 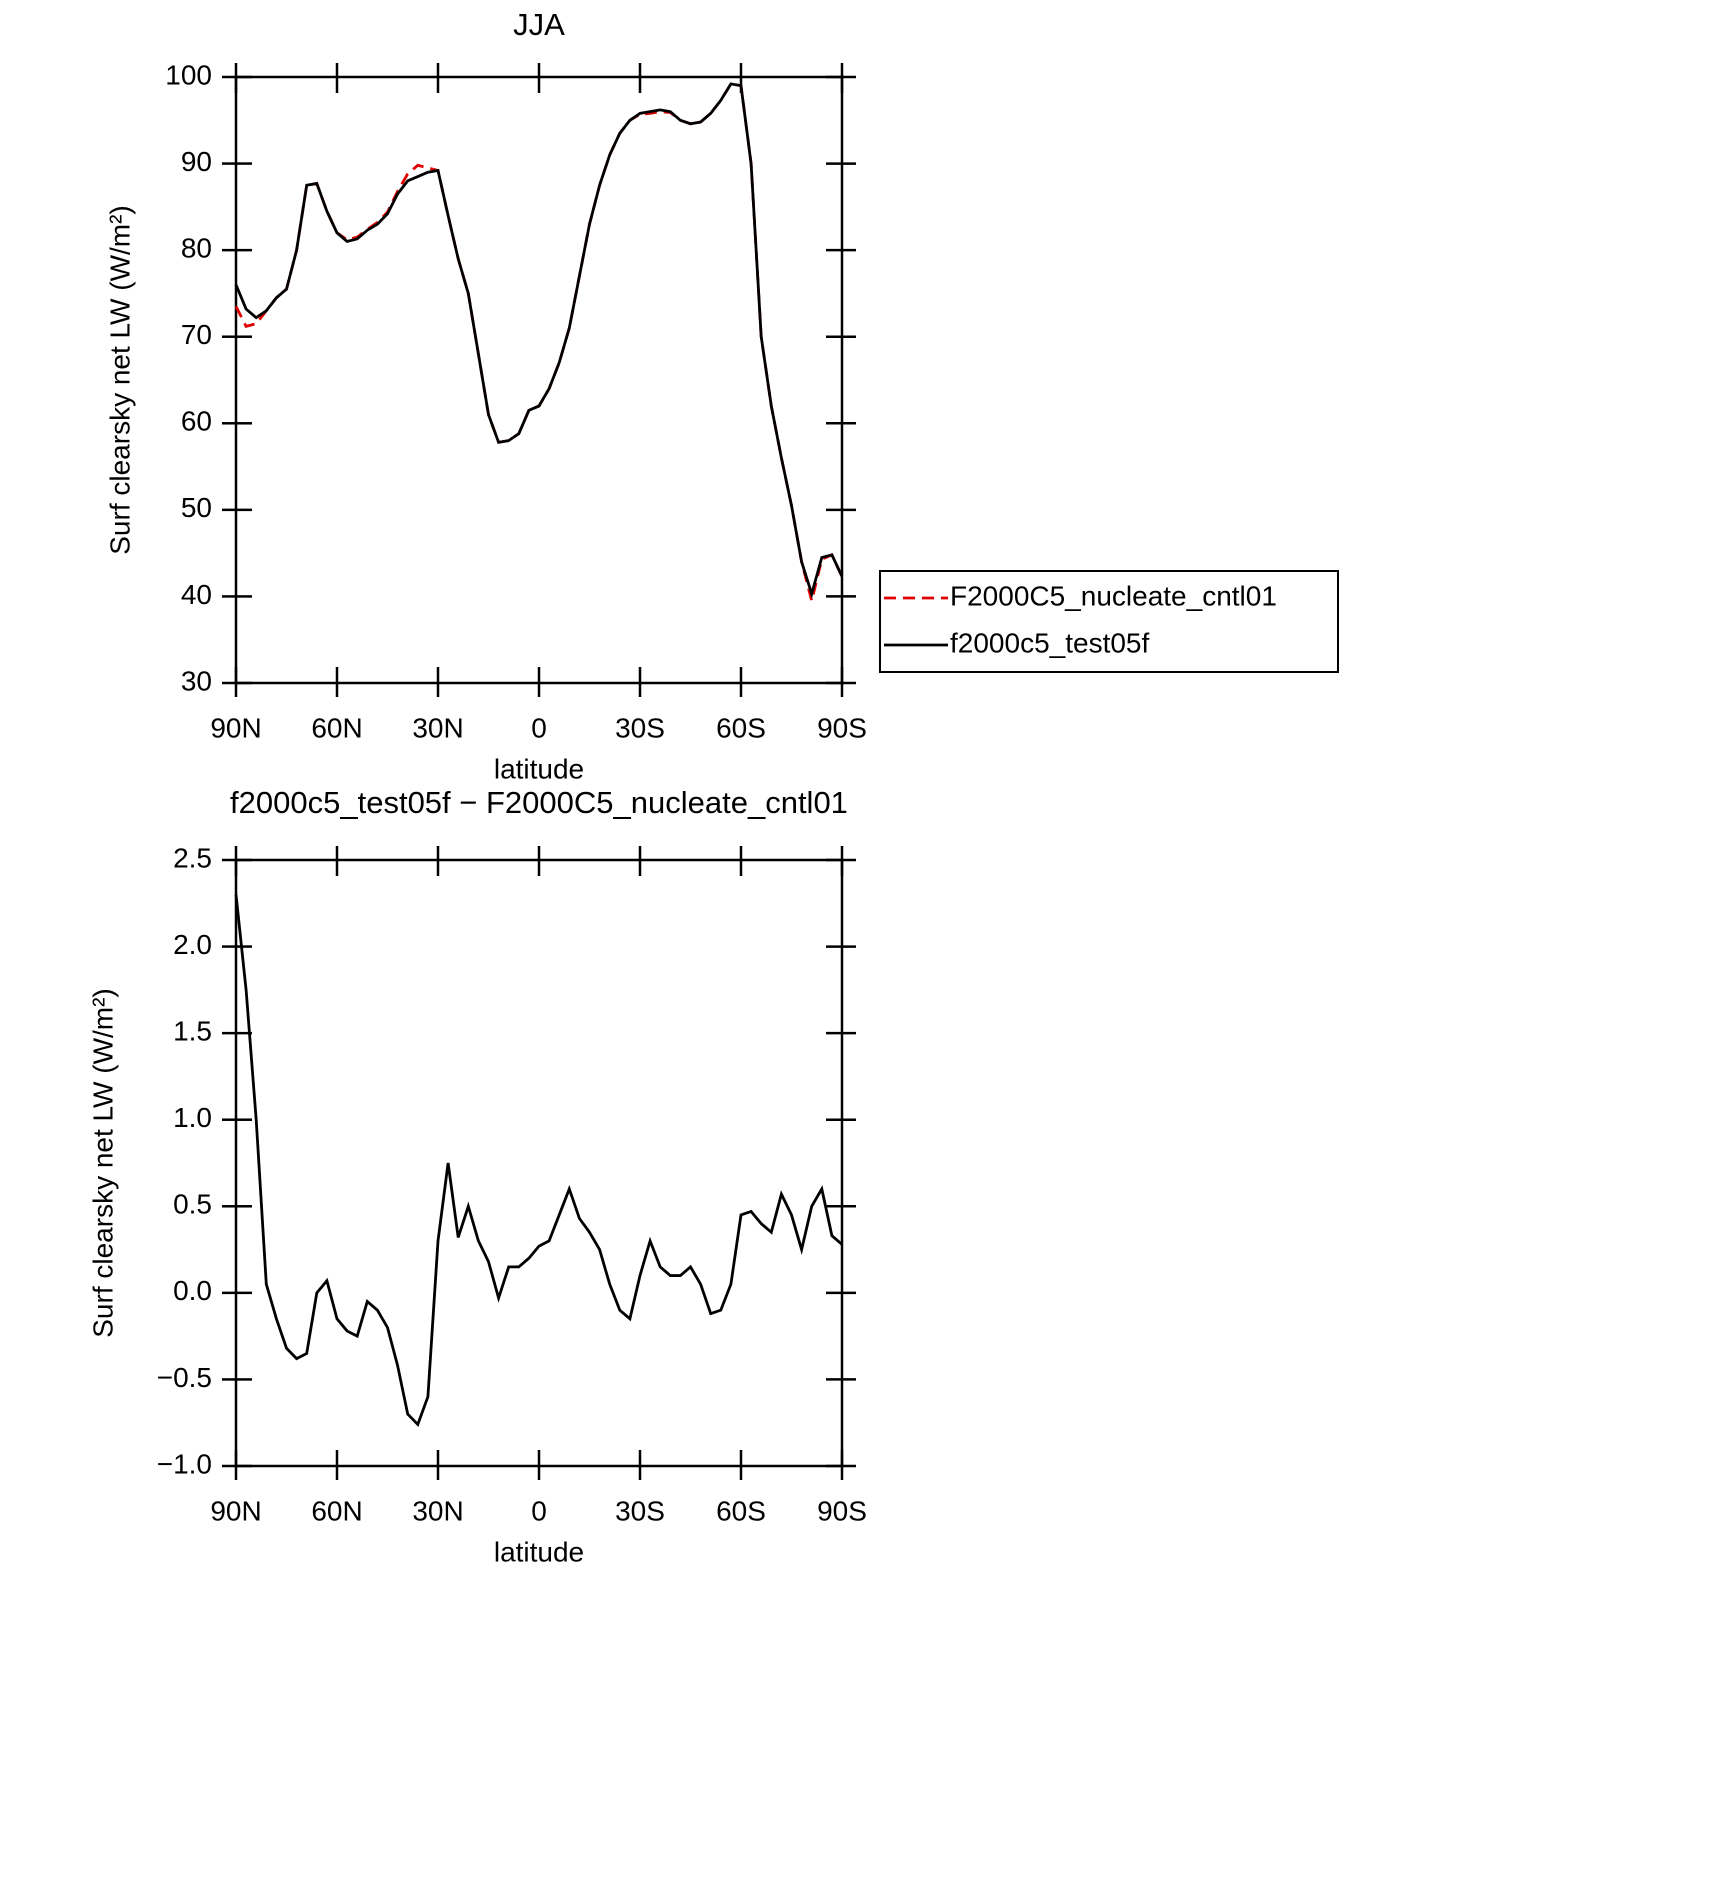 What do you see at coordinates (196, 594) in the screenshot?
I see `y-tick-label: 40` at bounding box center [196, 594].